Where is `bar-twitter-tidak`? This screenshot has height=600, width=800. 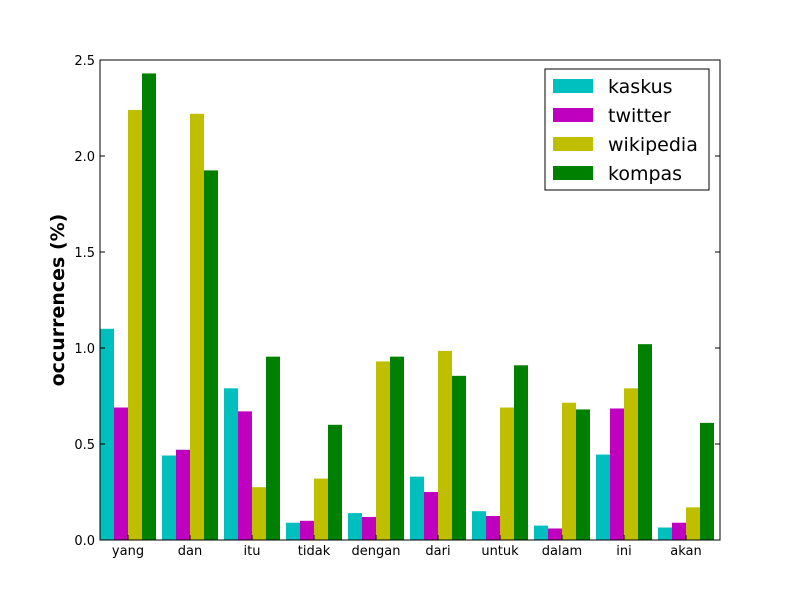
bar-twitter-tidak is located at coordinates (307, 530).